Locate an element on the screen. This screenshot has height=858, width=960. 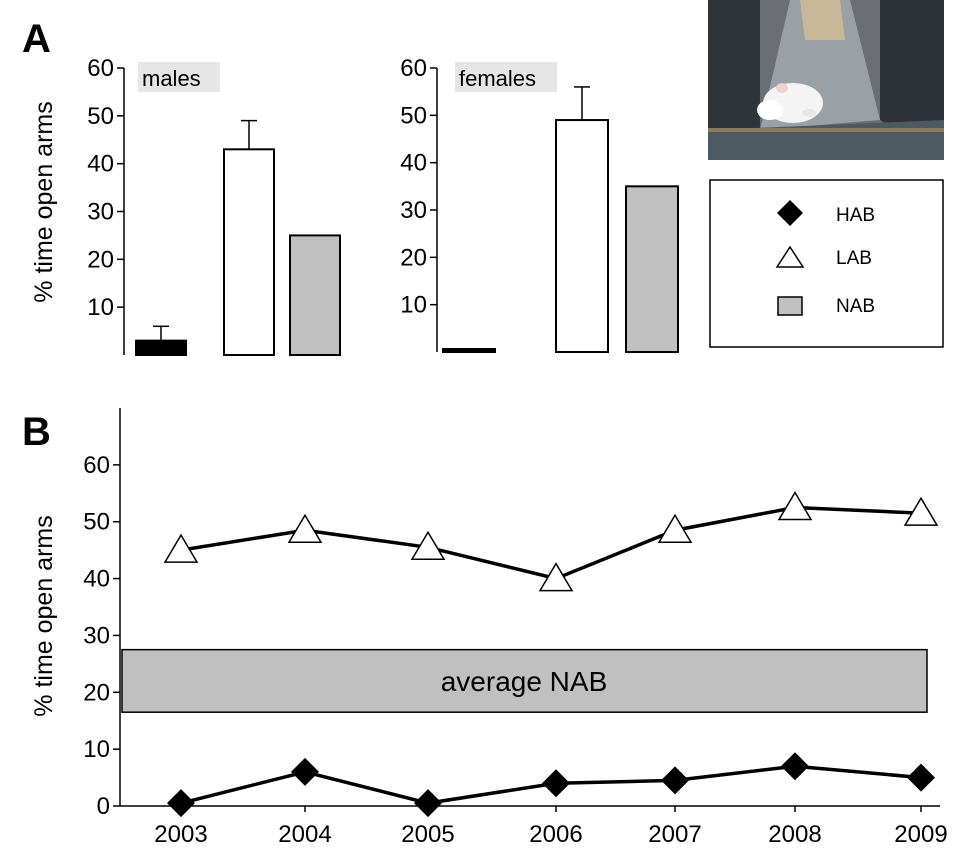
females-bar-chart: females 10 20 30 40 50 60 is located at coordinates (539, 204).